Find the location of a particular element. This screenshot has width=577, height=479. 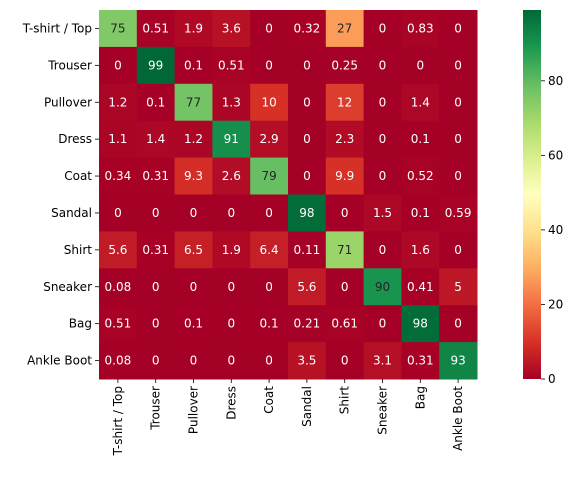

cell-value-label: 0.08 is located at coordinates (118, 287).